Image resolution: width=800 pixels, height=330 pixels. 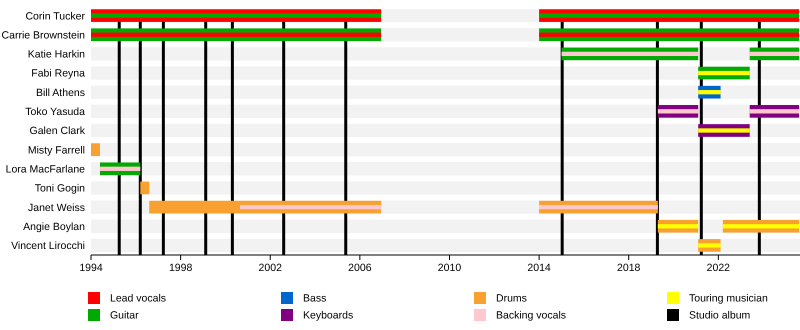 I want to click on legend-label: Guitar, so click(x=125, y=316).